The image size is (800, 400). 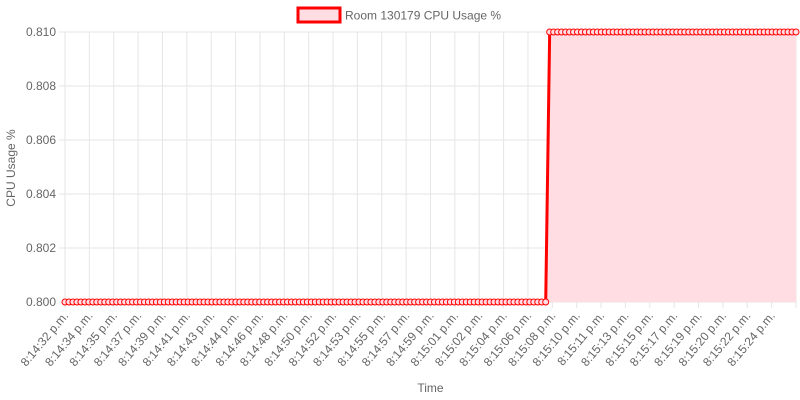 I want to click on y-tick-label: 0.800, so click(x=41, y=302).